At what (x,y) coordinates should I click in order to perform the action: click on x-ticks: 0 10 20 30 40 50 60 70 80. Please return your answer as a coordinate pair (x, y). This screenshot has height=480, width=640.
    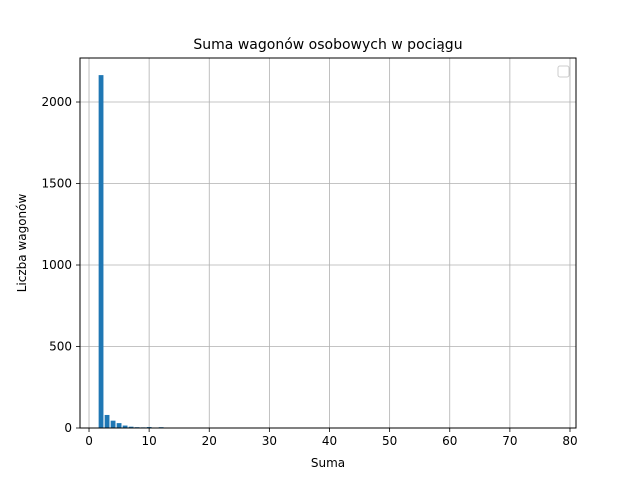
    Looking at the image, I should click on (331, 438).